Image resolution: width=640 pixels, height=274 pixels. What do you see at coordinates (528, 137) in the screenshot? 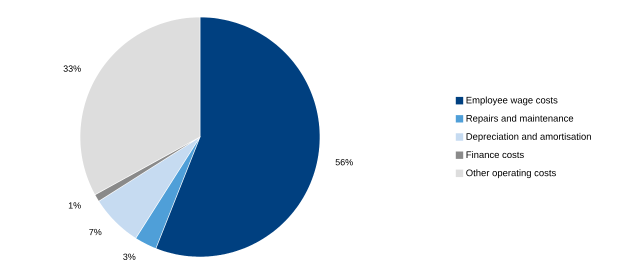
I see `legend-label: Depreciation and amortisation` at bounding box center [528, 137].